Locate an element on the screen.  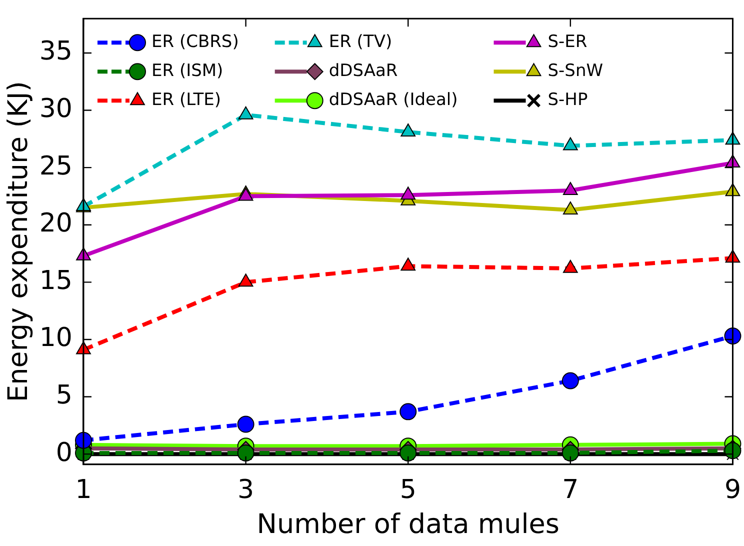
y-tick-label: 5 is located at coordinates (64, 395).